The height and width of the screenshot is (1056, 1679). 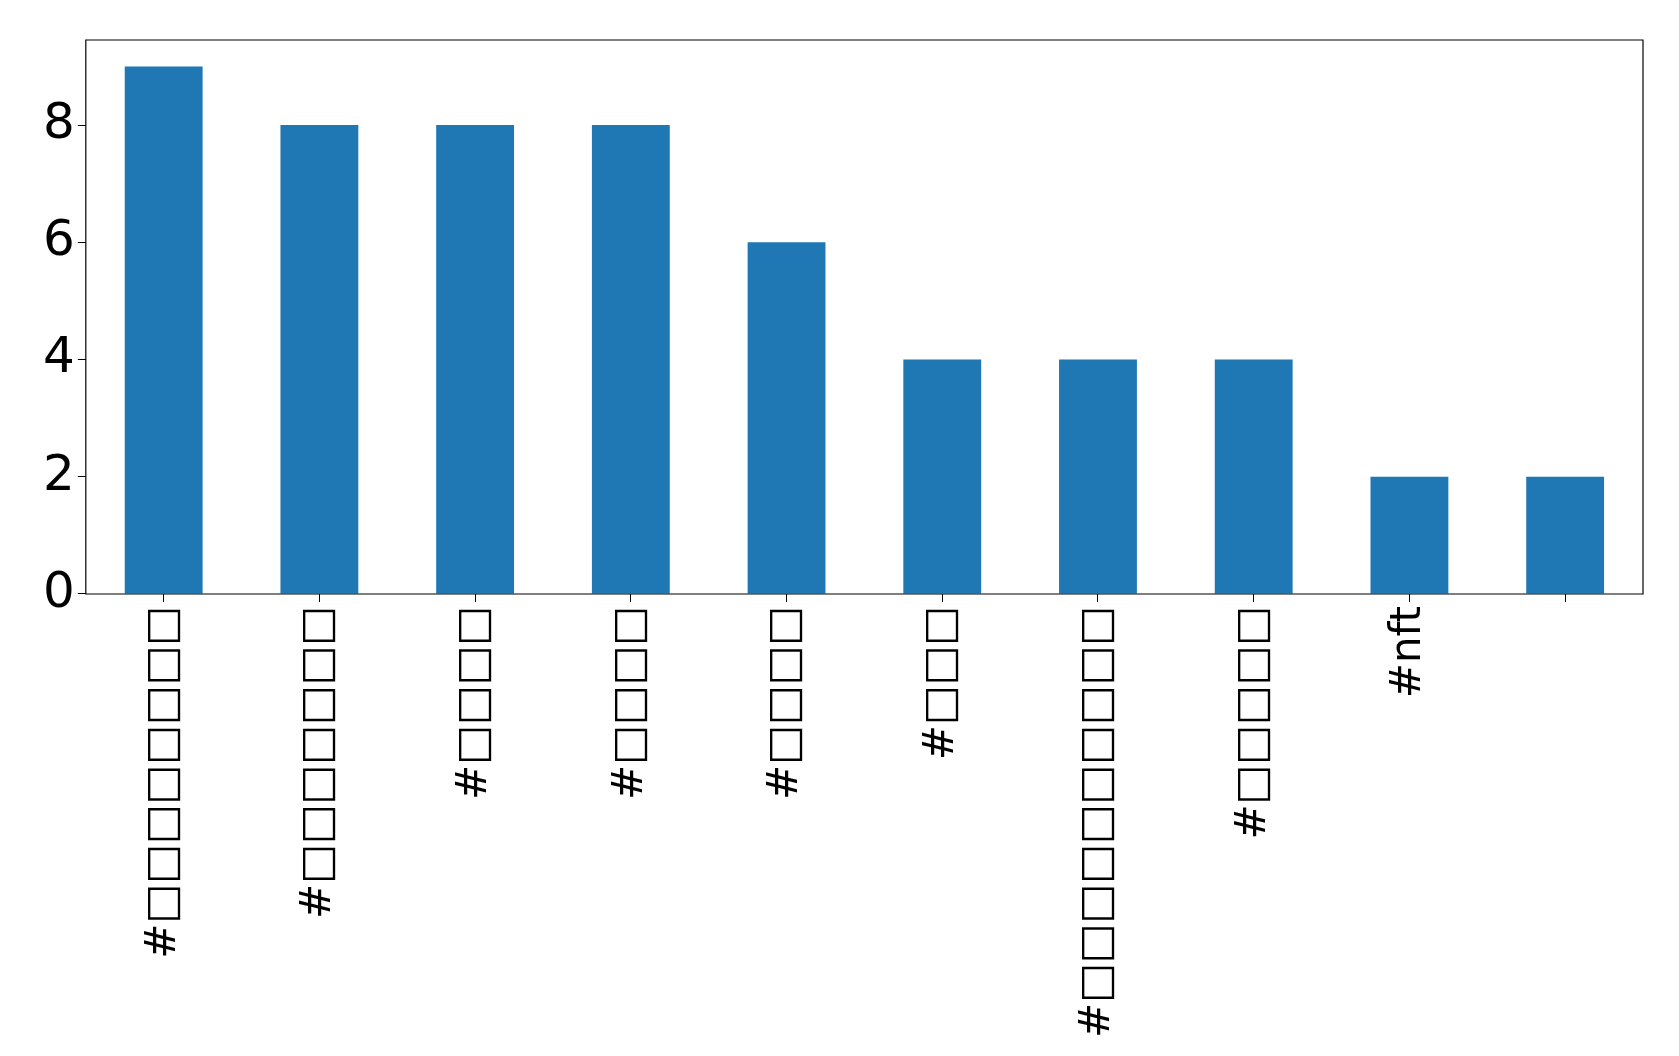 I want to click on x-tick-label: #□□□□□, so click(x=1250, y=722).